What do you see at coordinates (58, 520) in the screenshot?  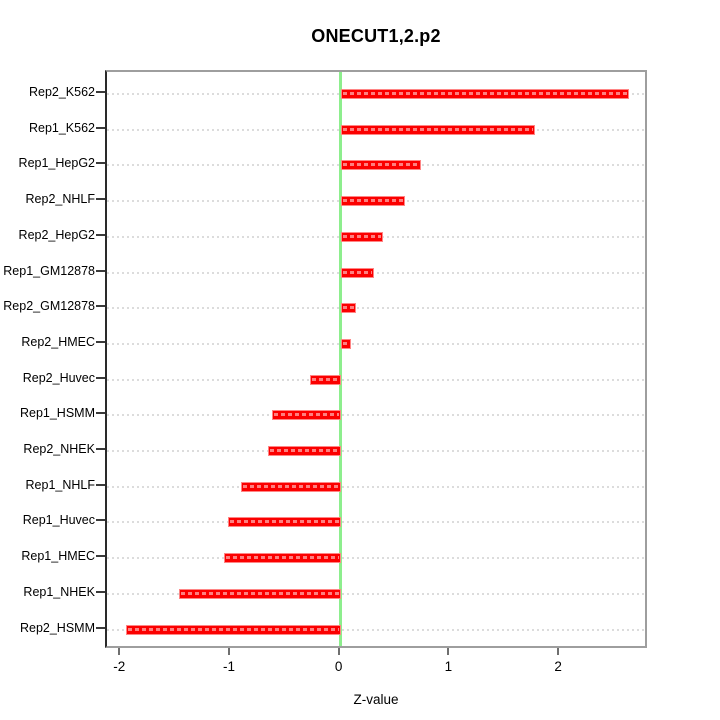 I see `y-tick-label: Rep1_Huvec` at bounding box center [58, 520].